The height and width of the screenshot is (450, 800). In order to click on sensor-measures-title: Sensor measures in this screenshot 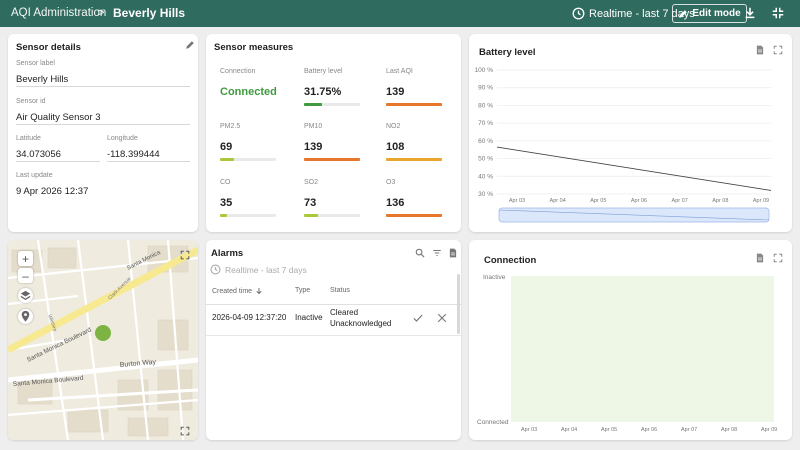, I will do `click(254, 47)`.